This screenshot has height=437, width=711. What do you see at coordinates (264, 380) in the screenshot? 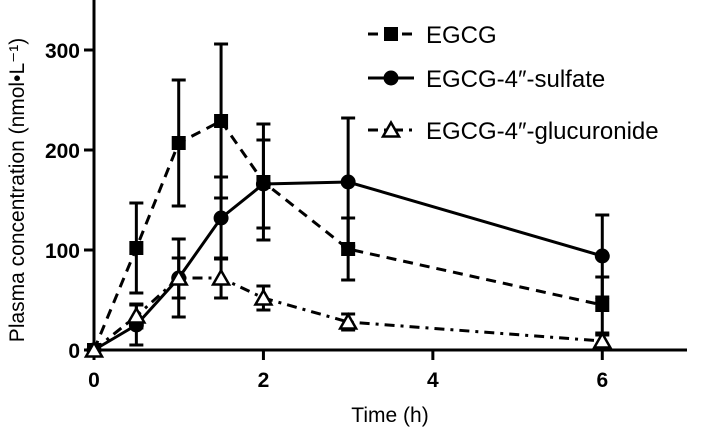
I see `x-tick-label: 2` at bounding box center [264, 380].